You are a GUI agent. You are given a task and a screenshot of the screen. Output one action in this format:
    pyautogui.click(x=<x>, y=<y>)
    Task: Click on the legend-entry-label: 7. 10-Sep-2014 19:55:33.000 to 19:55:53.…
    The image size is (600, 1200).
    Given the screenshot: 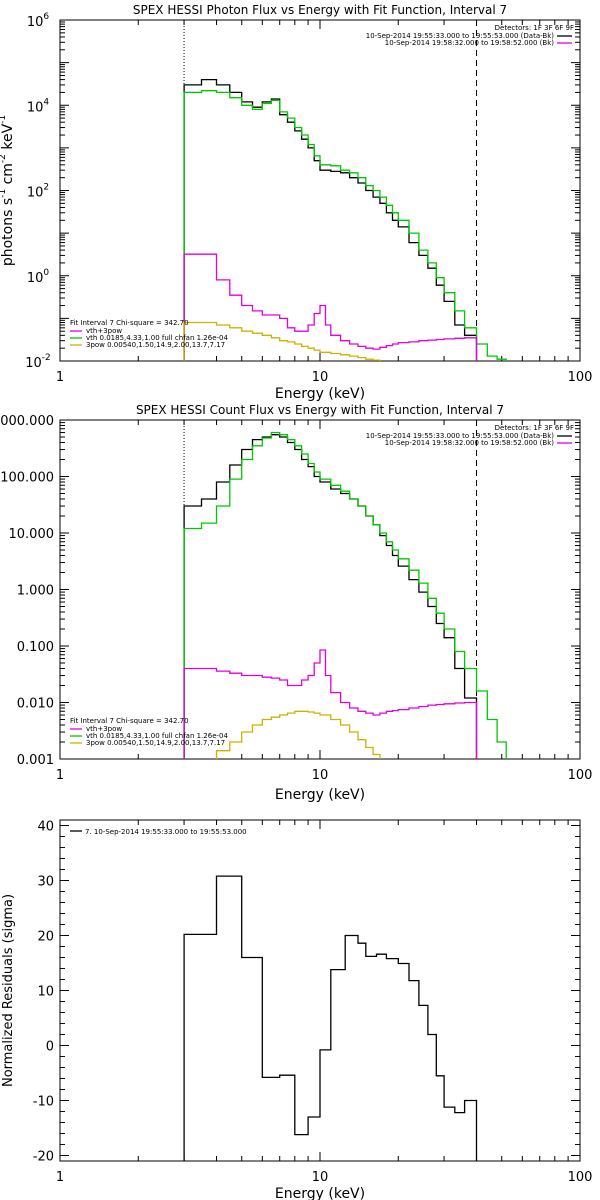 What is the action you would take?
    pyautogui.click(x=166, y=832)
    